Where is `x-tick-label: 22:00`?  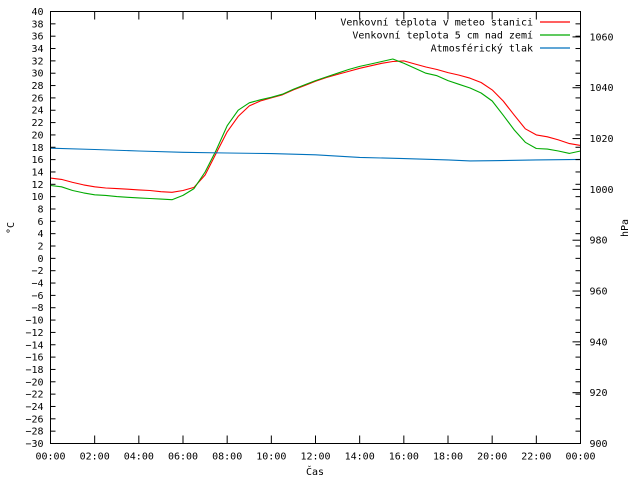
x-tick-label: 22:00 is located at coordinates (536, 457).